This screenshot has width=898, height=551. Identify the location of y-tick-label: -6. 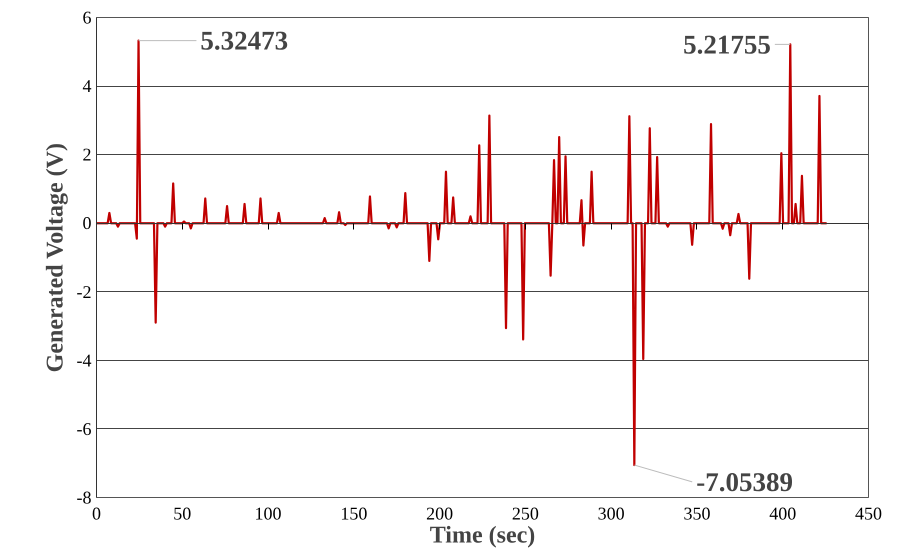
(84, 428).